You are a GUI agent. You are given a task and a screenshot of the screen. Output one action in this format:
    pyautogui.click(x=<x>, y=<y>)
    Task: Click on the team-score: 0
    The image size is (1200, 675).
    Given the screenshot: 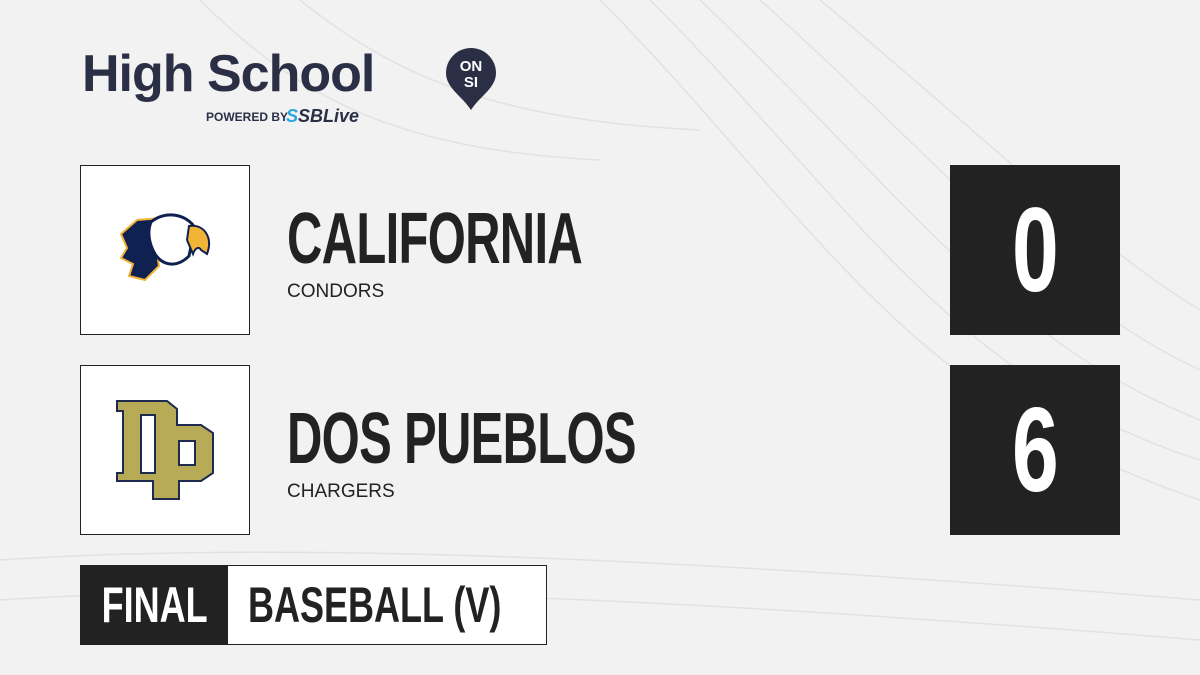 What is the action you would take?
    pyautogui.click(x=1035, y=250)
    